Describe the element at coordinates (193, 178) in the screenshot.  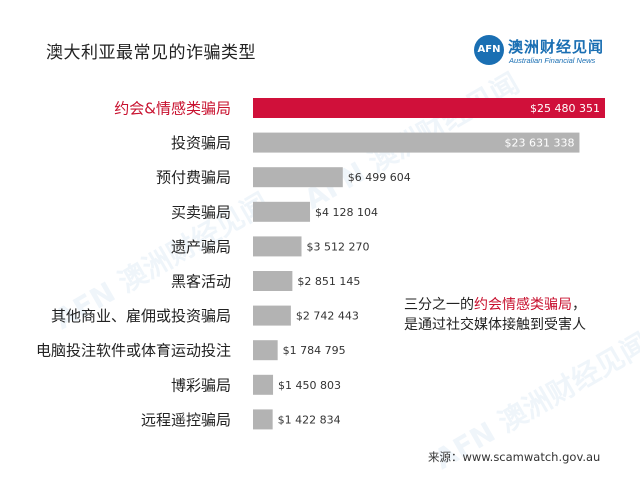
I see `category-label-2: 预付费骗局` at that location.